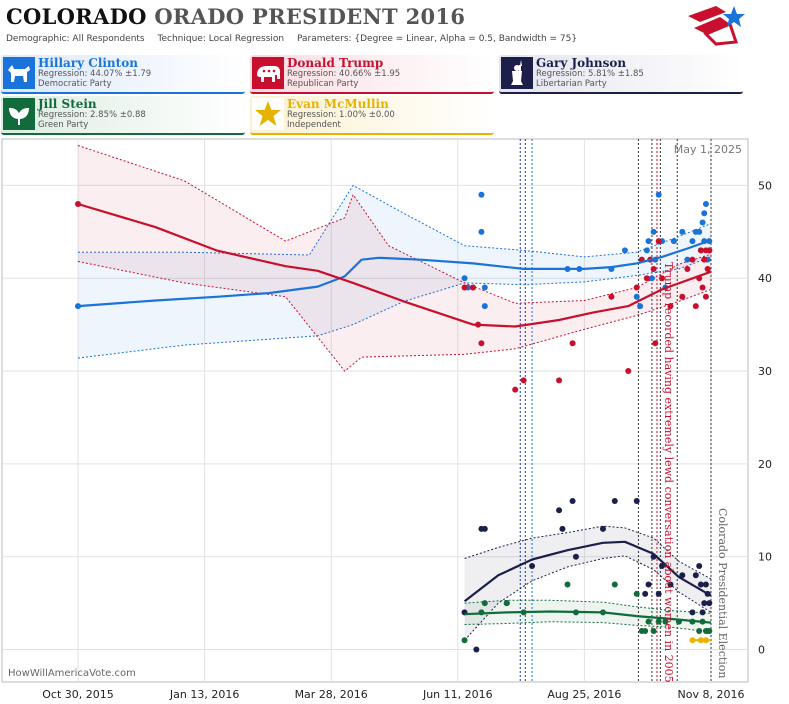  I want to click on candidate-regression: Regression: 1.00% ±0.00, so click(341, 115).